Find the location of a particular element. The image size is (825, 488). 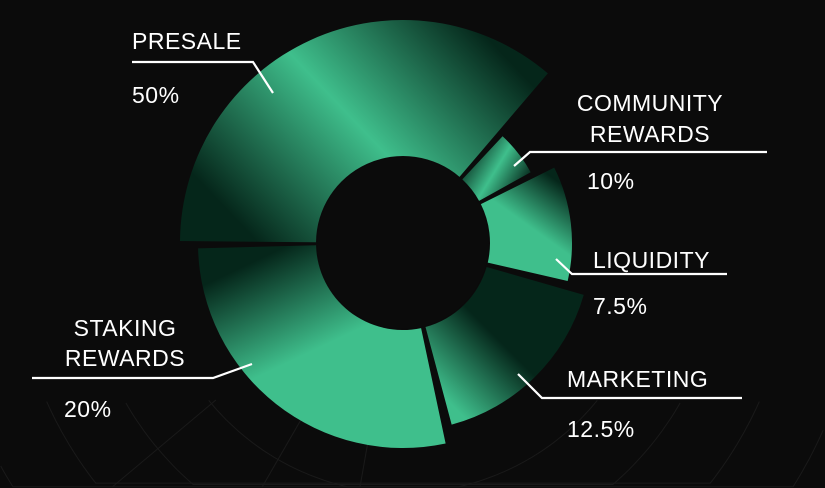

label-presale-value: 50% is located at coordinates (156, 95).